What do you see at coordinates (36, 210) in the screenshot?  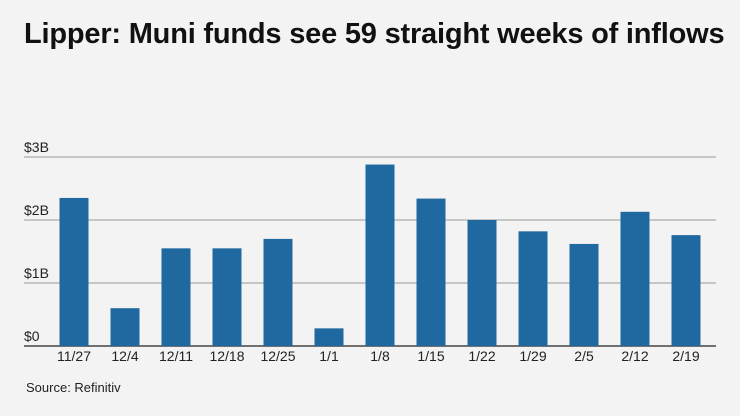 I see `y-tick-label: $2B` at bounding box center [36, 210].